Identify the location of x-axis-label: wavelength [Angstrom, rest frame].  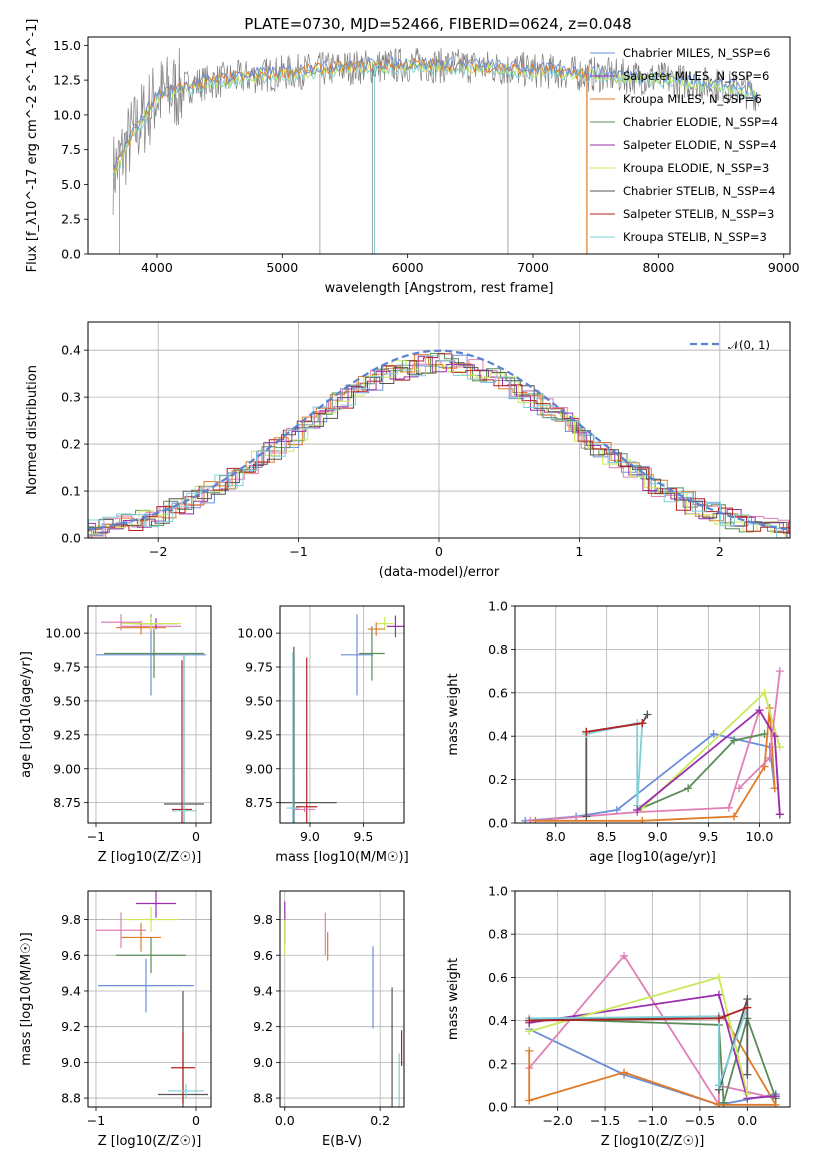
(439, 288).